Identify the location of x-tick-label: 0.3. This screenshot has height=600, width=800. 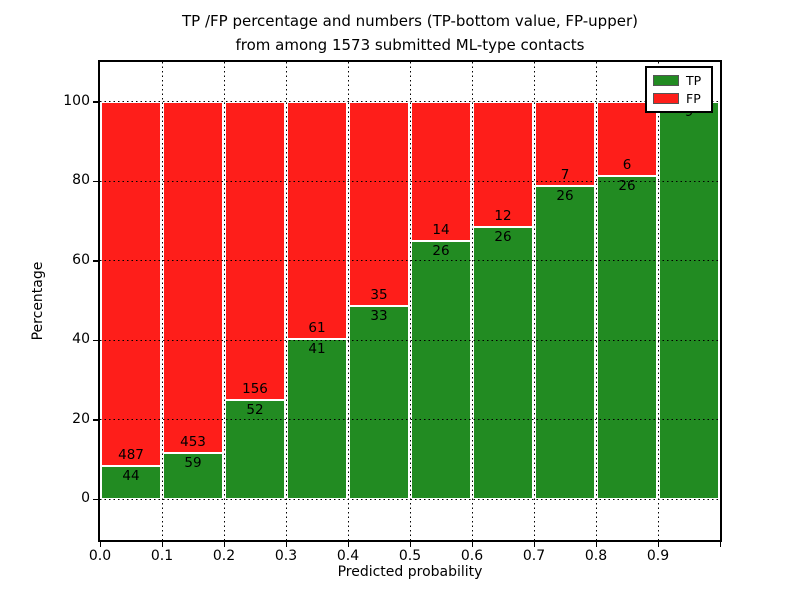
(286, 556).